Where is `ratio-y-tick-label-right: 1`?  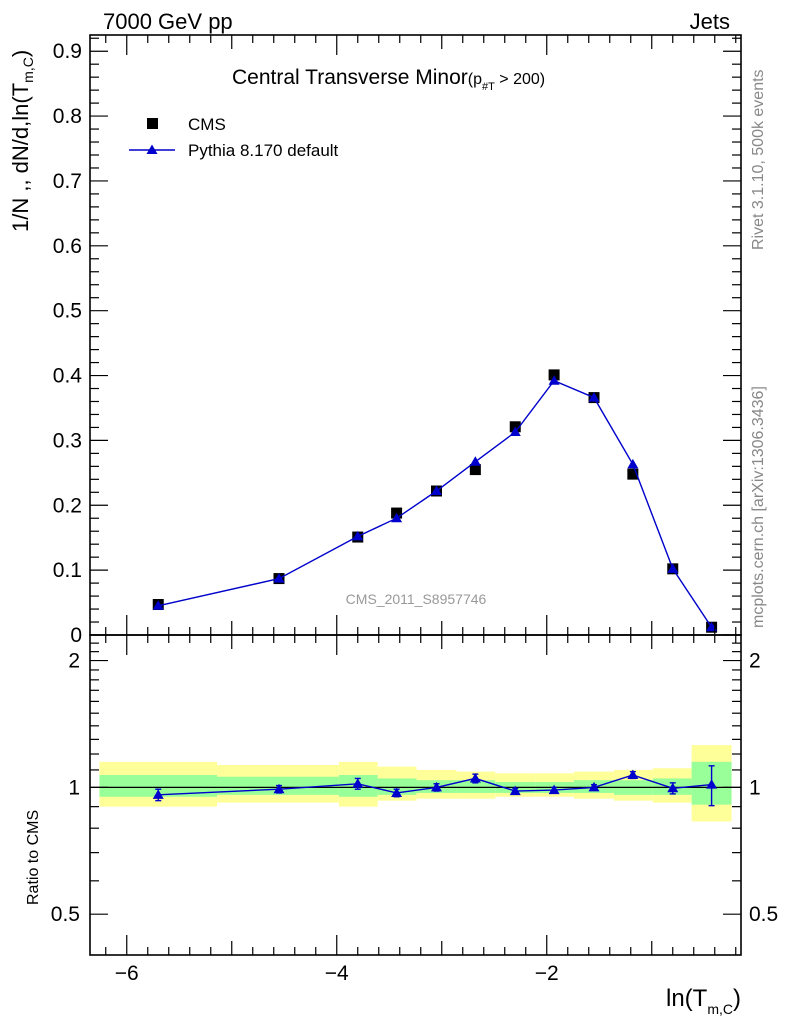 ratio-y-tick-label-right: 1 is located at coordinates (755, 787).